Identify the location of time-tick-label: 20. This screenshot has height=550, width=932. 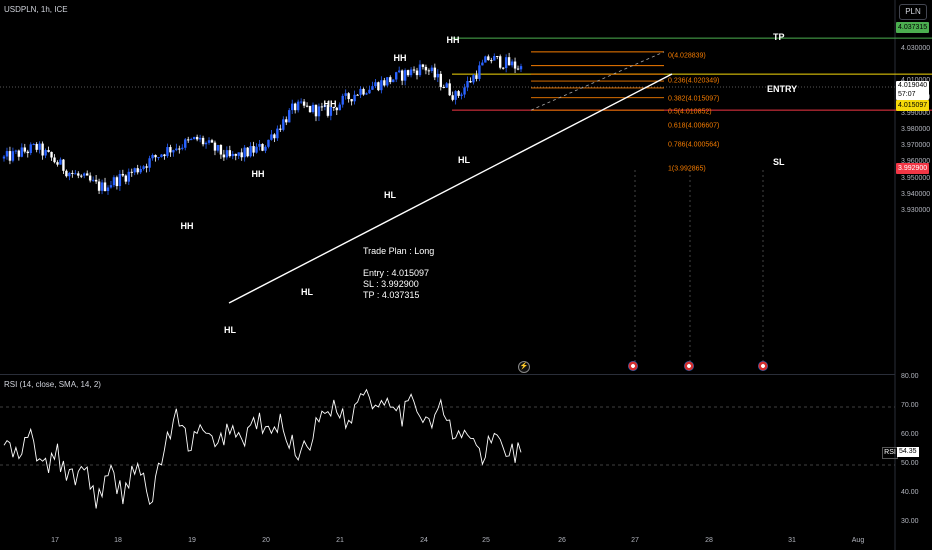
(266, 540).